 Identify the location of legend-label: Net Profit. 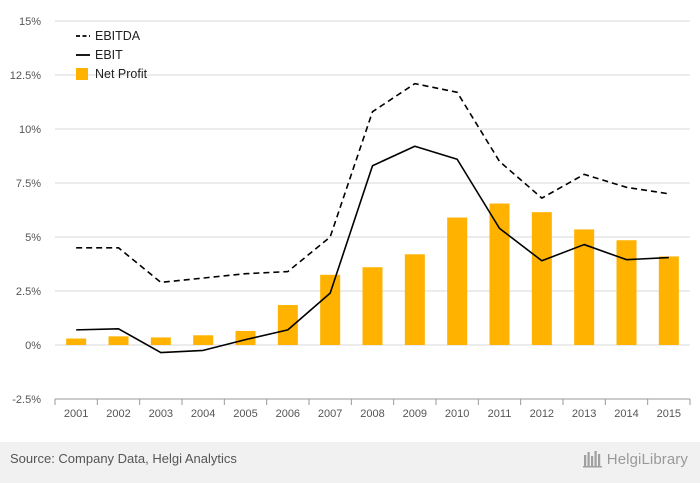
(121, 74).